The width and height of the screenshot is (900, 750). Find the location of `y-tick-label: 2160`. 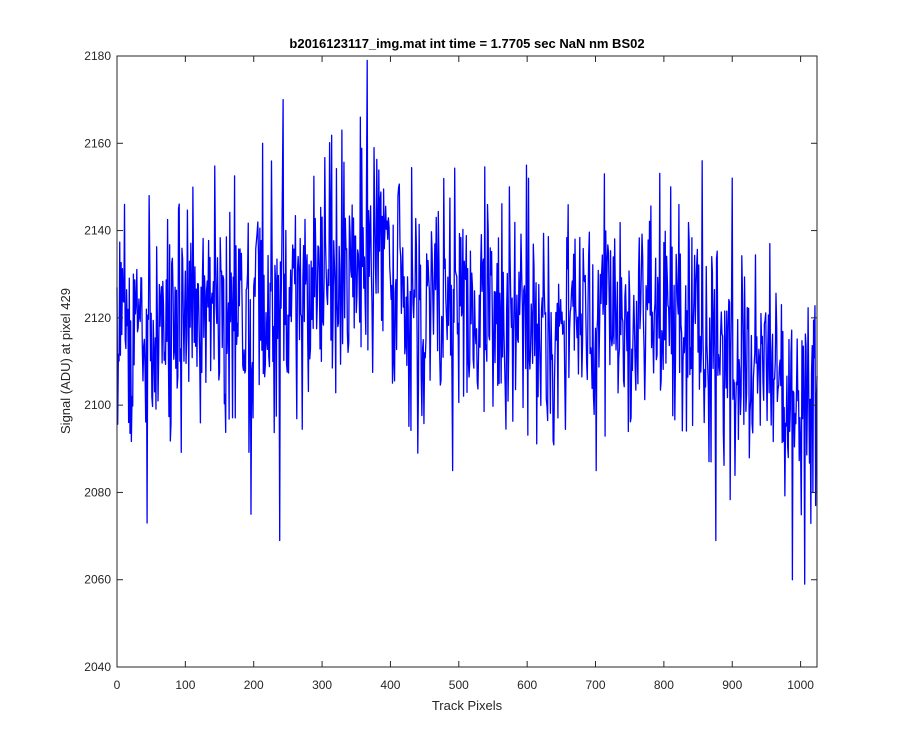

y-tick-label: 2160 is located at coordinates (97, 143).